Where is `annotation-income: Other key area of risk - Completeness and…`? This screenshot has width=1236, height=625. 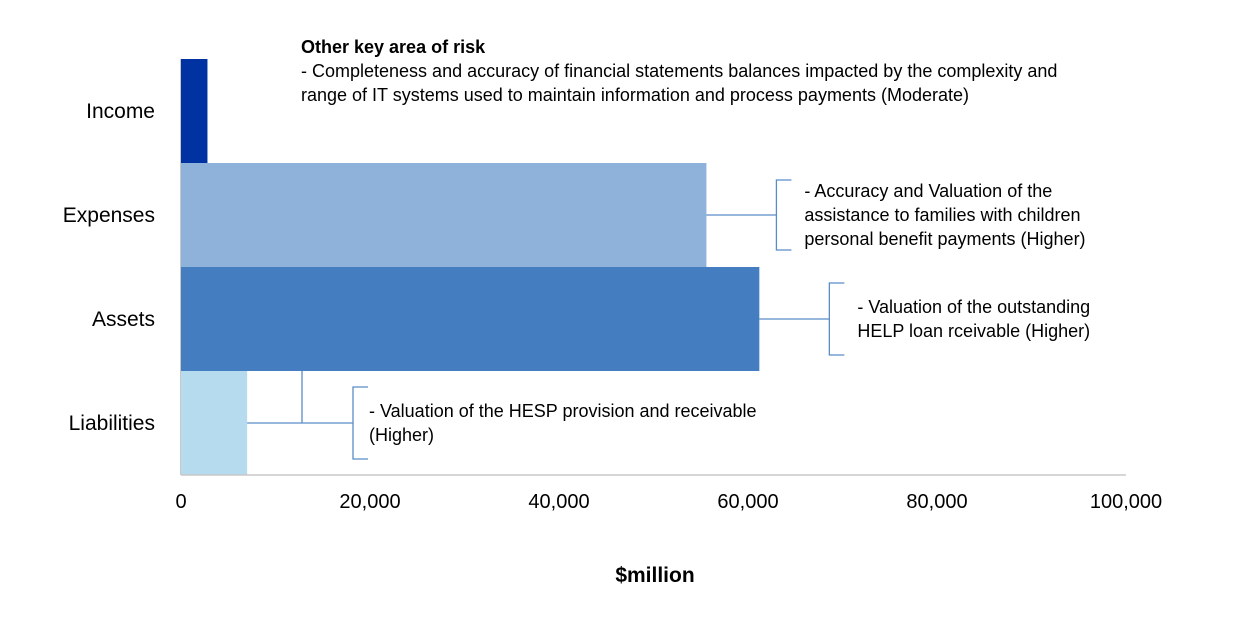
annotation-income: Other key area of risk - Completeness and… is located at coordinates (679, 71).